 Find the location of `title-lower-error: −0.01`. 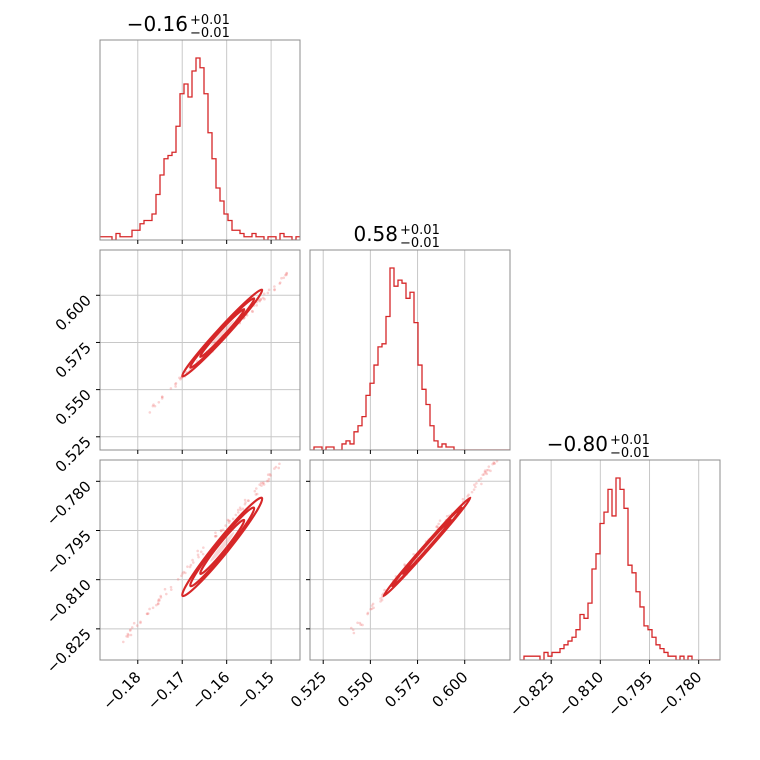

title-lower-error: −0.01 is located at coordinates (420, 243).